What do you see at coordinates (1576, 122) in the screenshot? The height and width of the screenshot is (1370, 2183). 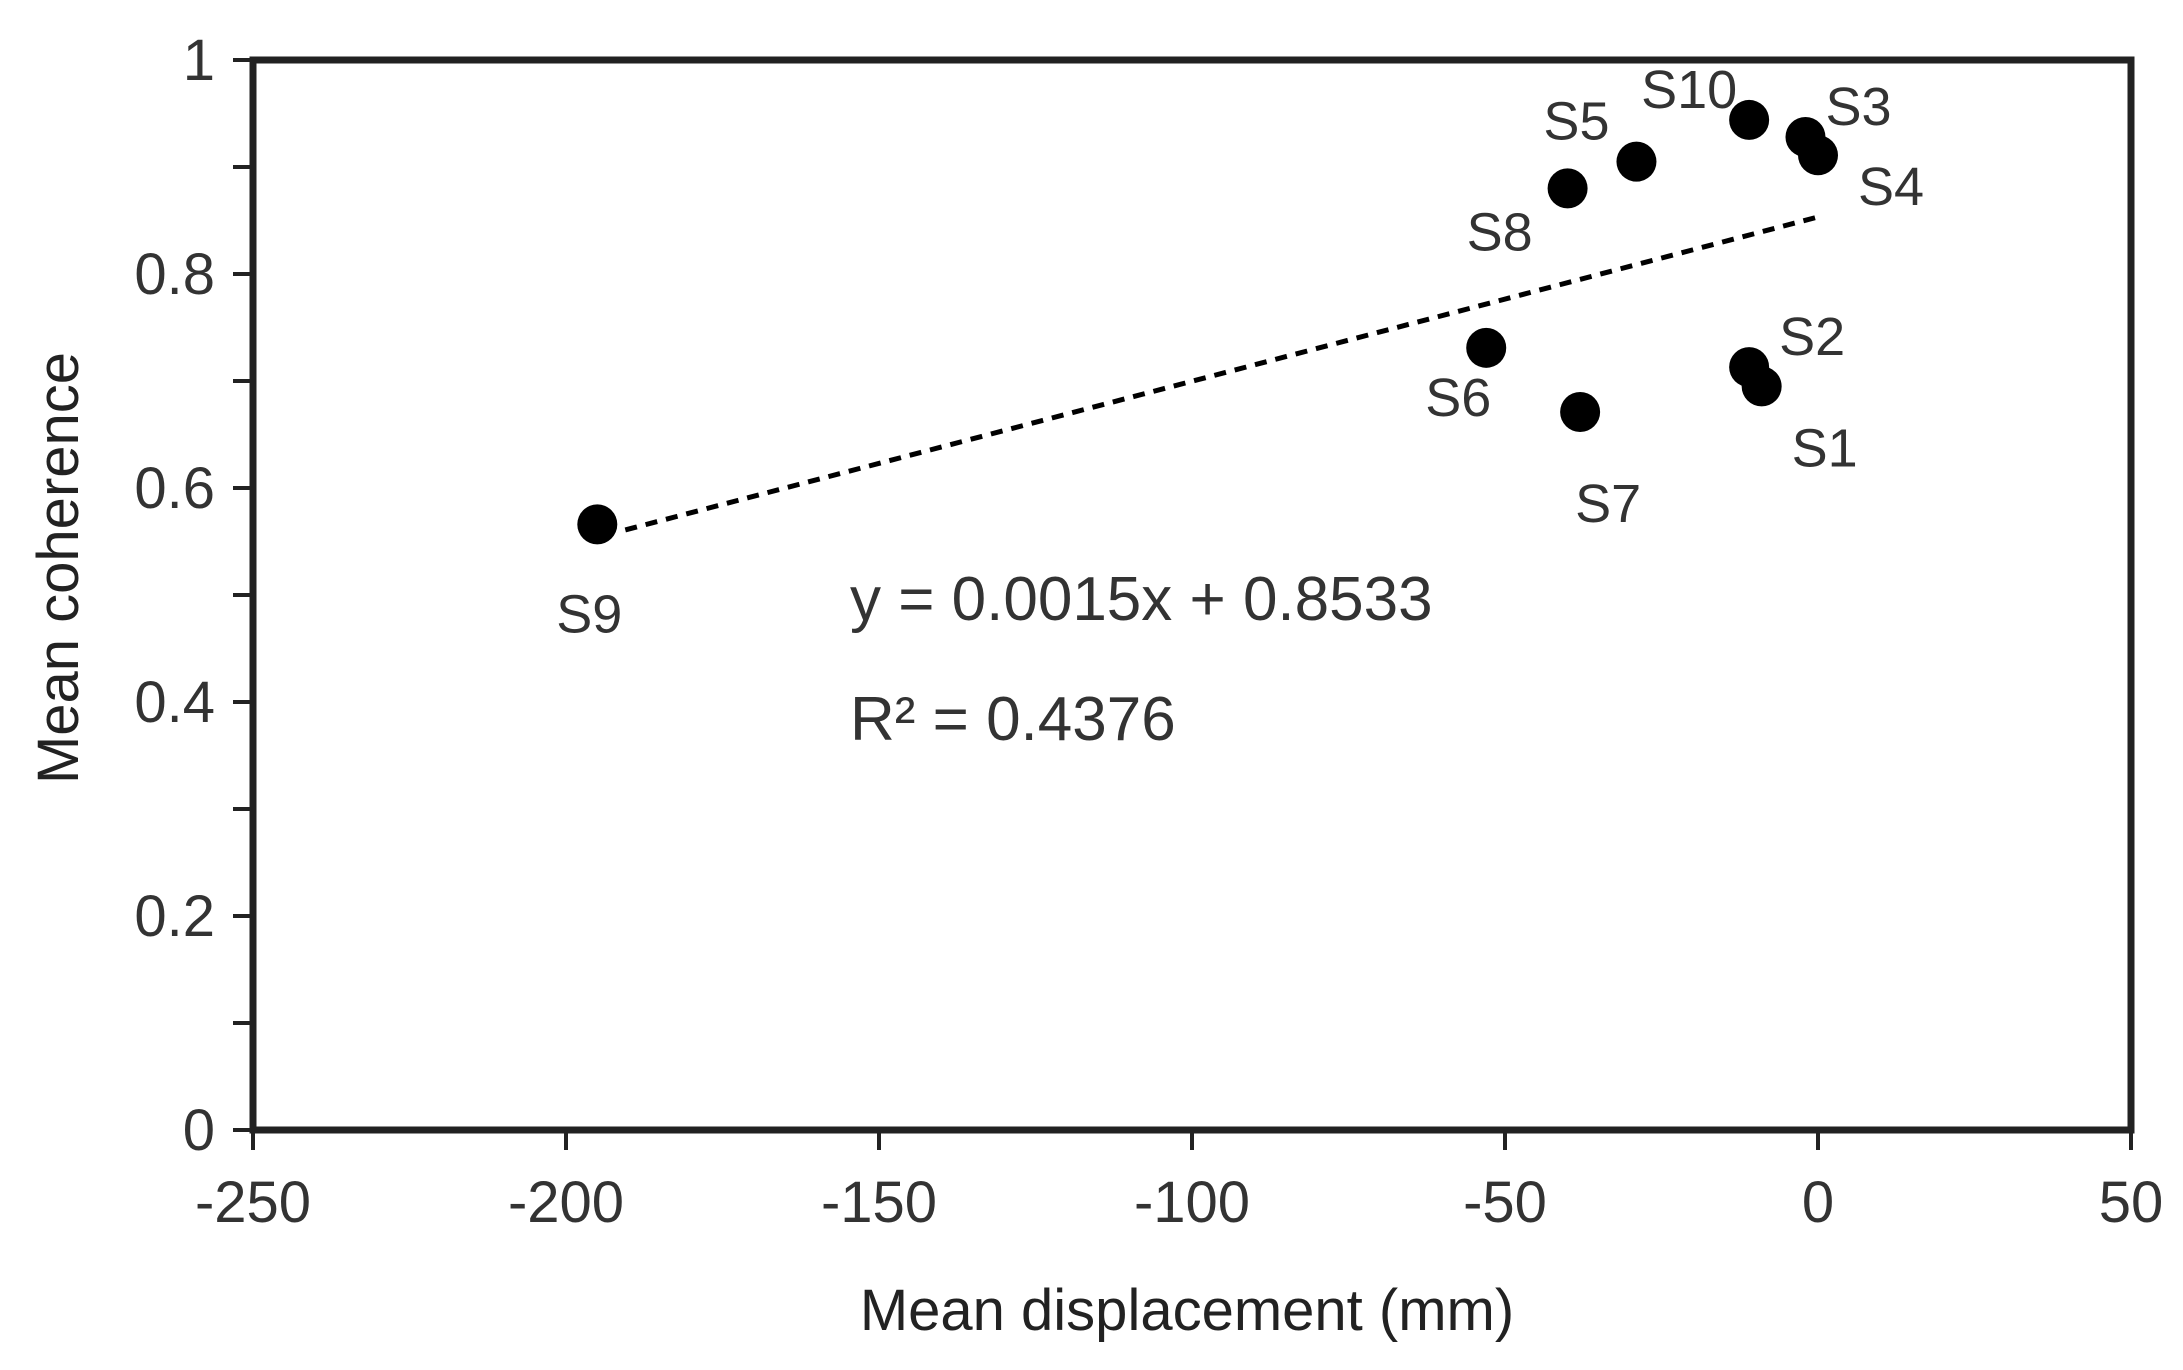 I see `point-label-s5: S5` at bounding box center [1576, 122].